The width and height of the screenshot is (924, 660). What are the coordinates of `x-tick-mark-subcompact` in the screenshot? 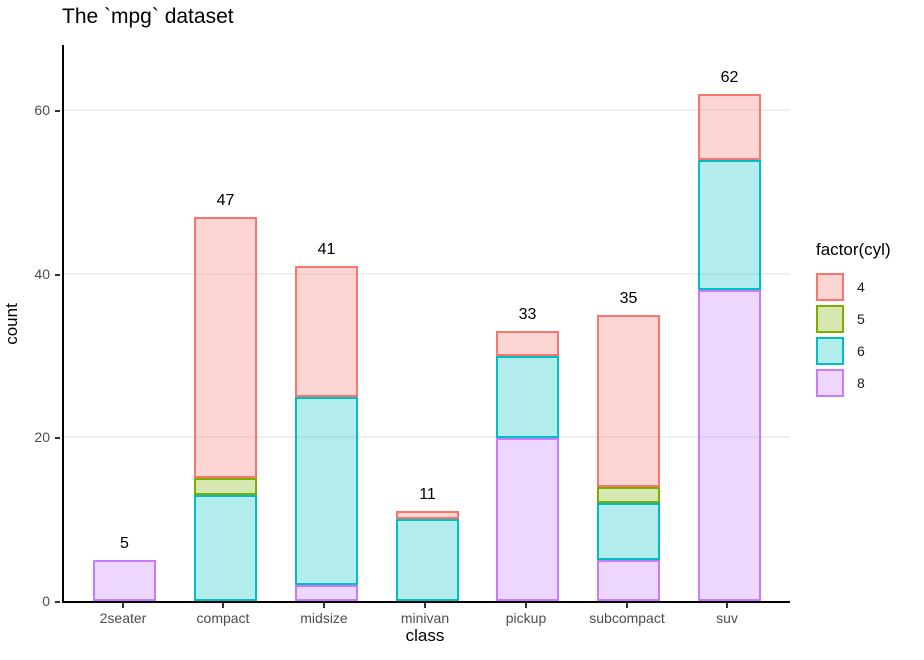 It's located at (627, 605).